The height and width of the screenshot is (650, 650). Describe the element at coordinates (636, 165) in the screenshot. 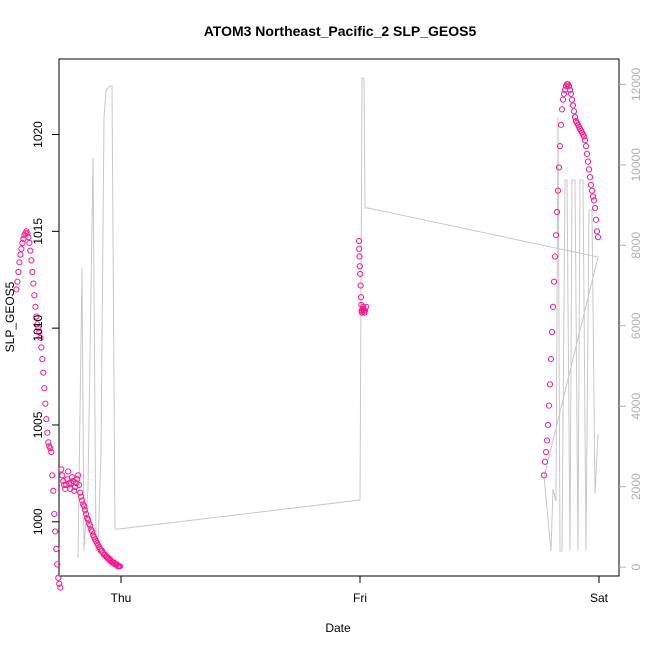

I see `y2-tick-label: 10000` at that location.